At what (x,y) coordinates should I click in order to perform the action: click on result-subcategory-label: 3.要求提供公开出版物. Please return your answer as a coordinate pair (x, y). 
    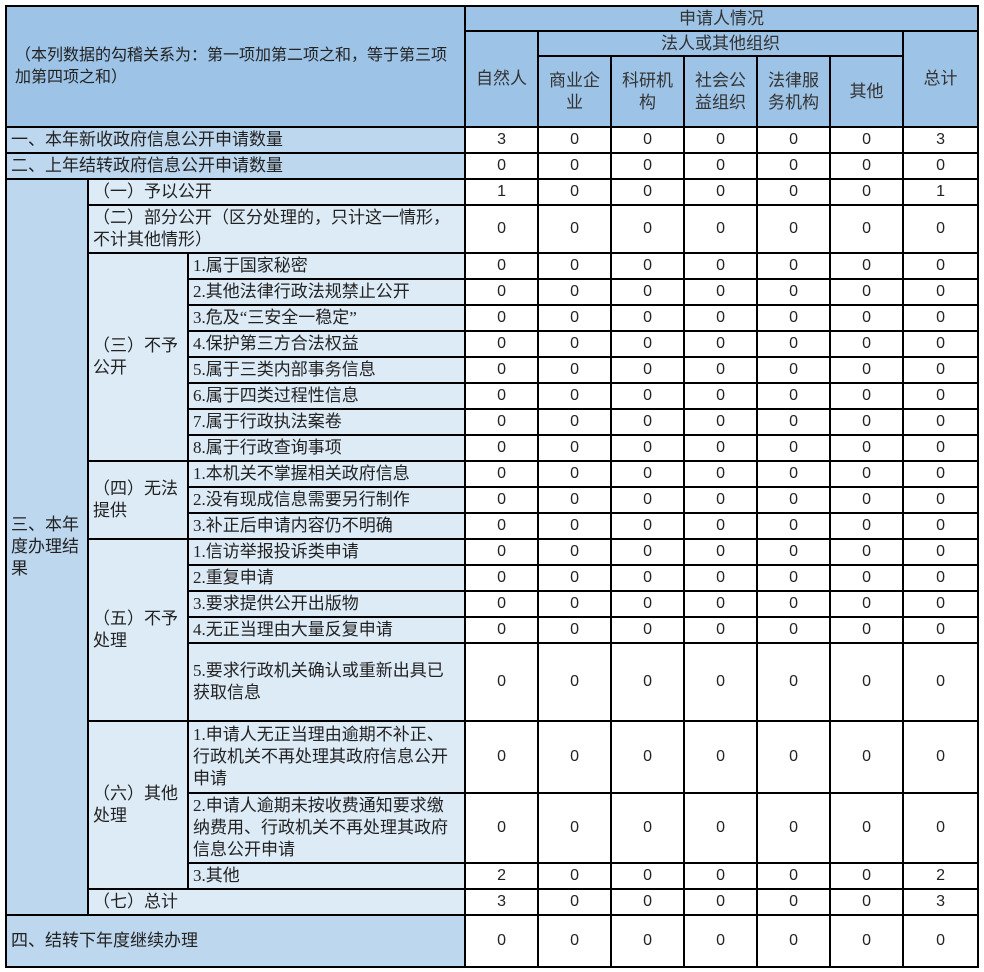
    Looking at the image, I should click on (326, 604).